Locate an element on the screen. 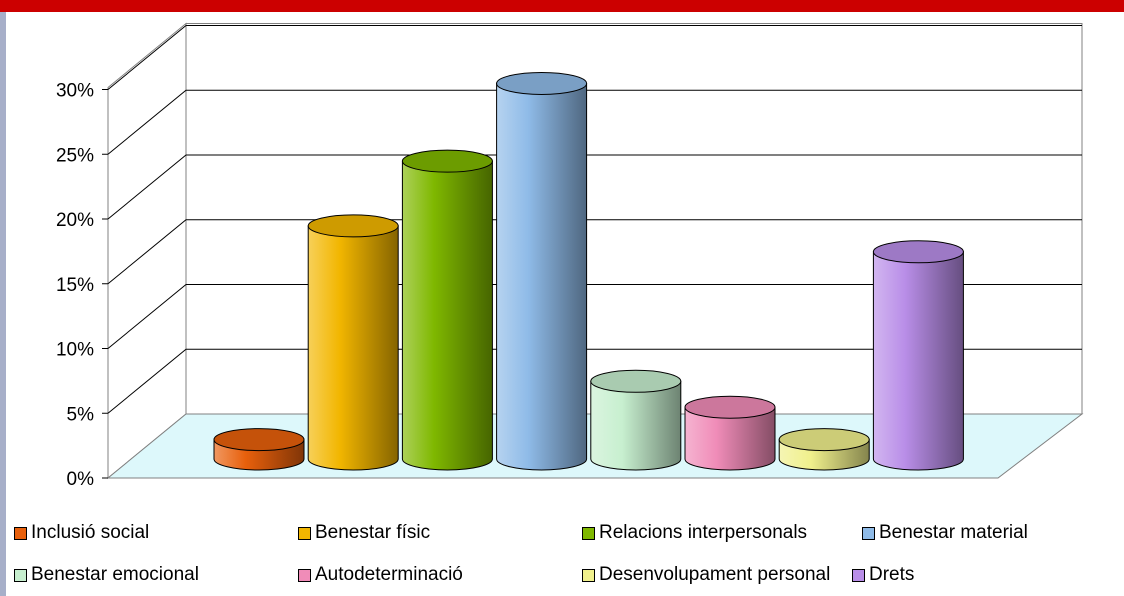 The width and height of the screenshot is (1124, 596). bar-inclusi-social is located at coordinates (259, 449).